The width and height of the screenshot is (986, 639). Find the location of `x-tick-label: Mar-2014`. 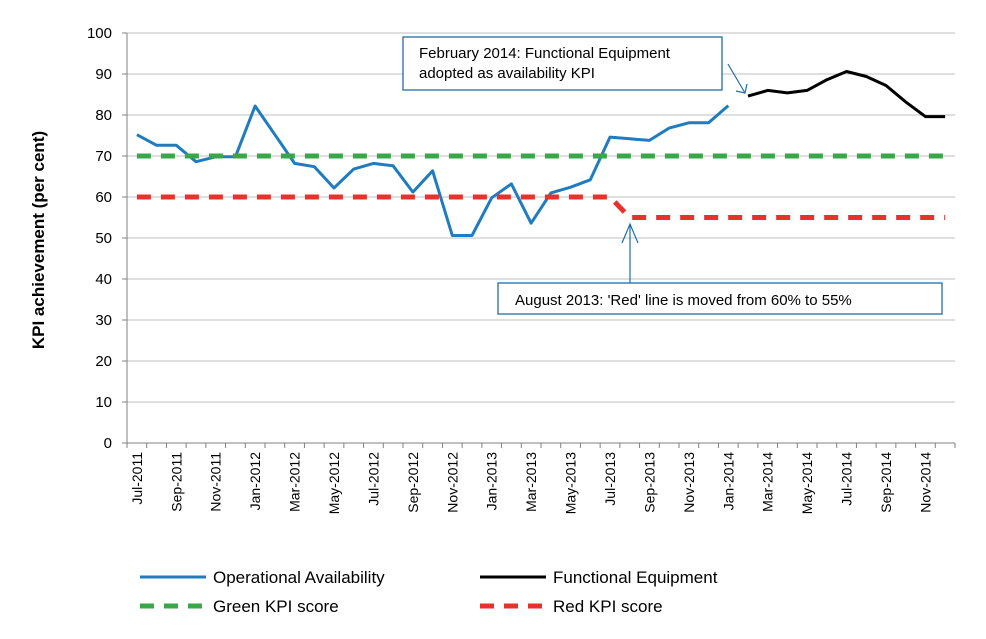

x-tick-label: Mar-2014 is located at coordinates (768, 482).